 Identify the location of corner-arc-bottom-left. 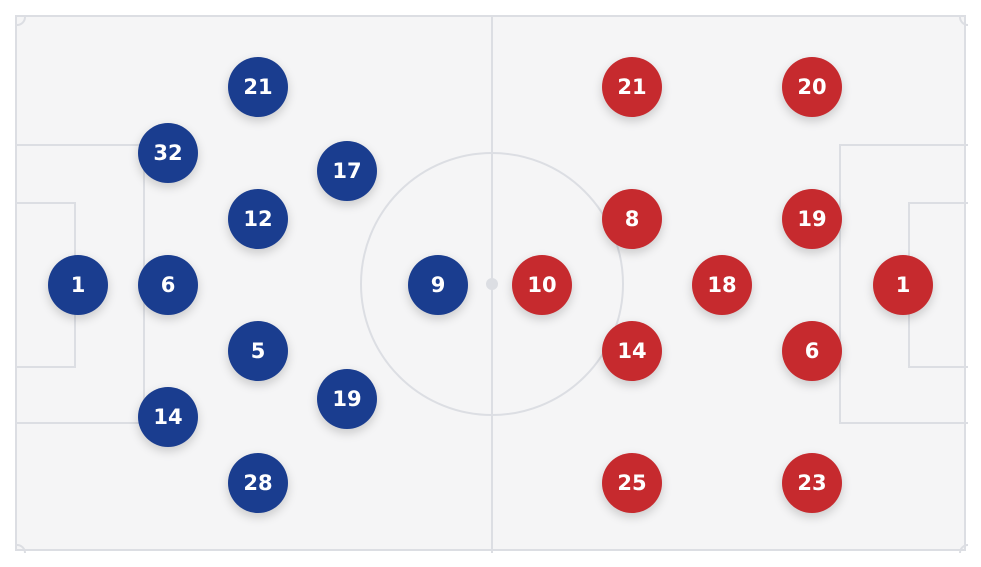
(21, 548).